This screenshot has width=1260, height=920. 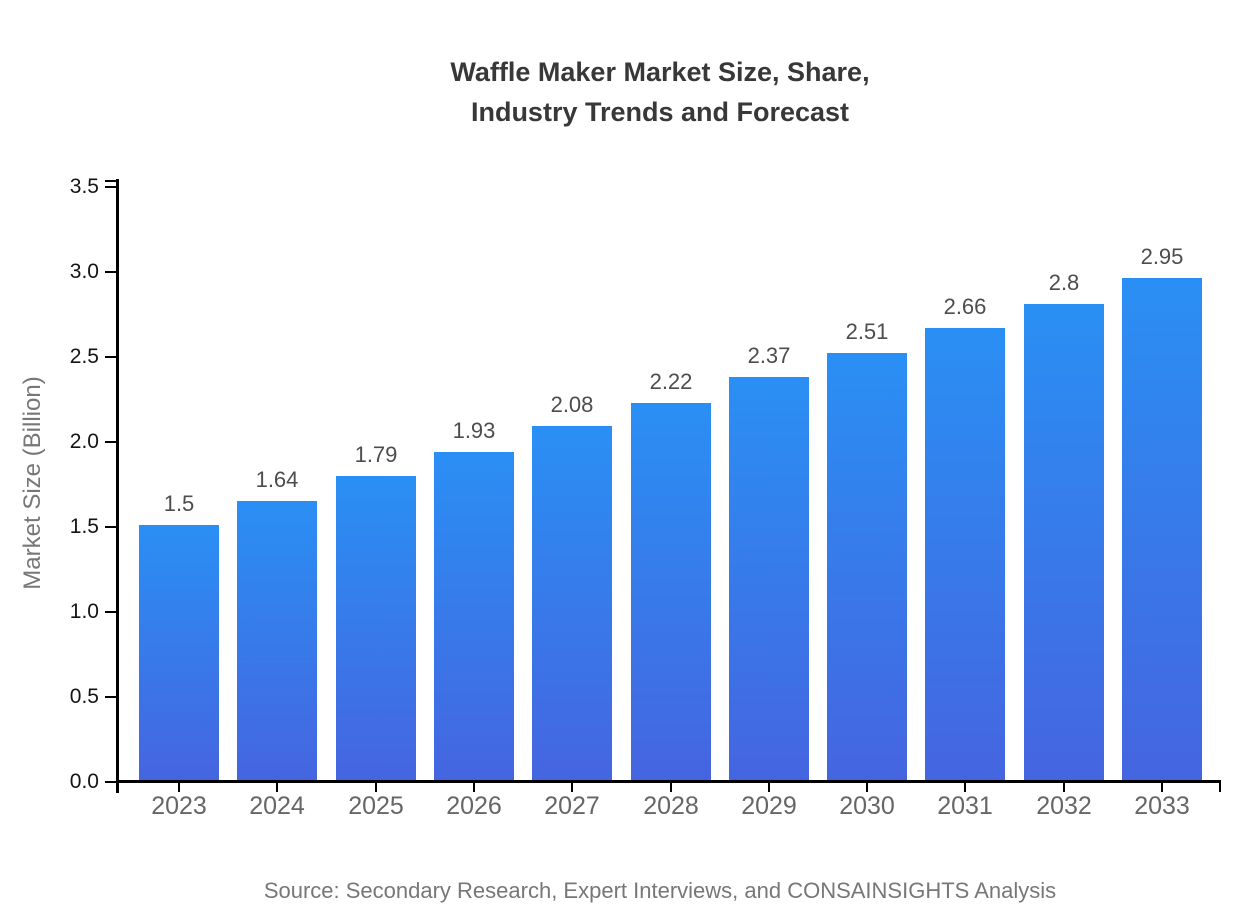 What do you see at coordinates (1064, 806) in the screenshot?
I see `x-tick-label: 2032` at bounding box center [1064, 806].